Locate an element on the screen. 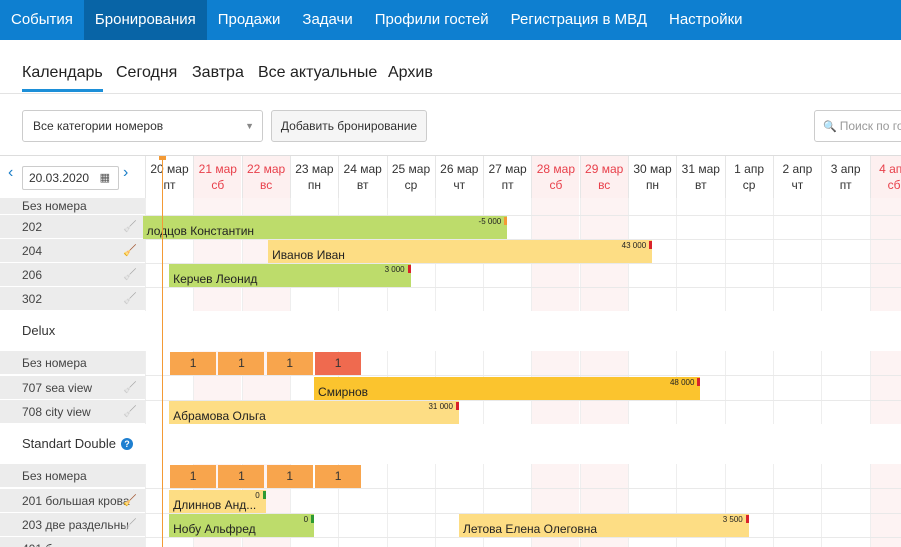  day-date: 31 мар is located at coordinates (700, 169).